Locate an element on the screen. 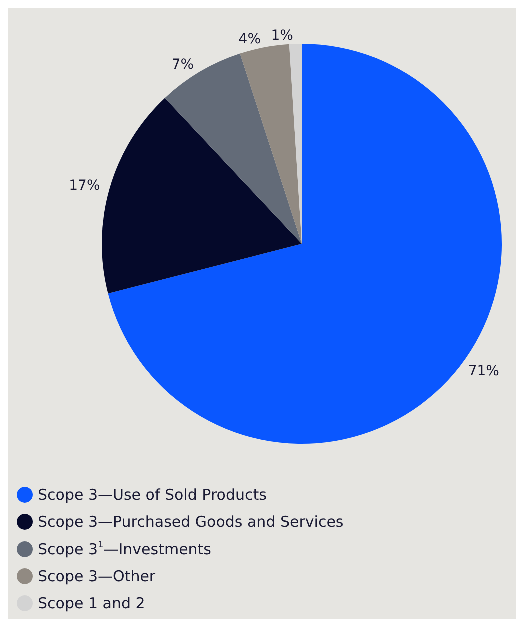 This screenshot has width=524, height=627. data-label: 7% is located at coordinates (183, 64).